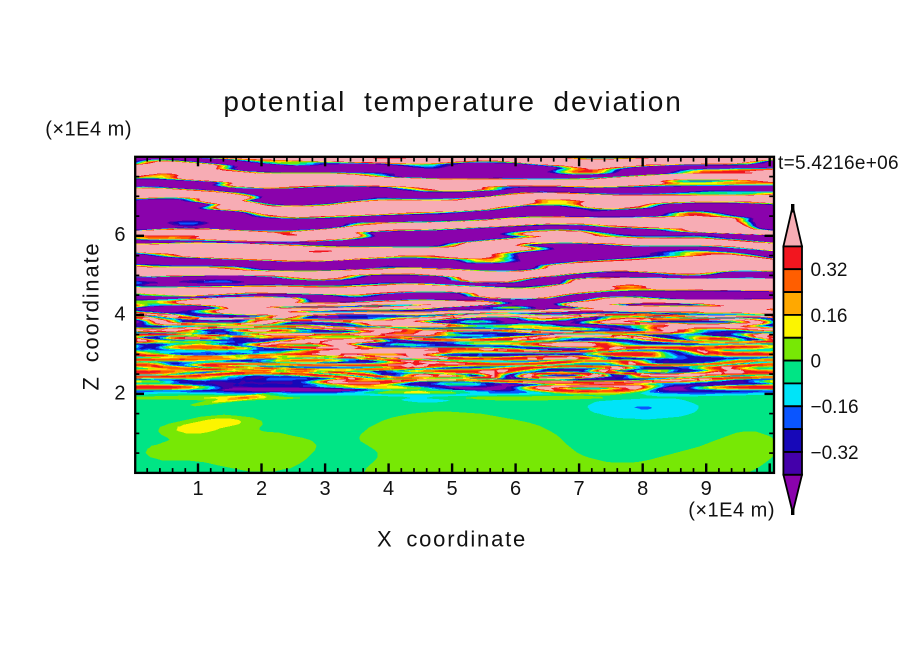 The height and width of the screenshot is (654, 904). I want to click on svg-text: 0, so click(816, 362).